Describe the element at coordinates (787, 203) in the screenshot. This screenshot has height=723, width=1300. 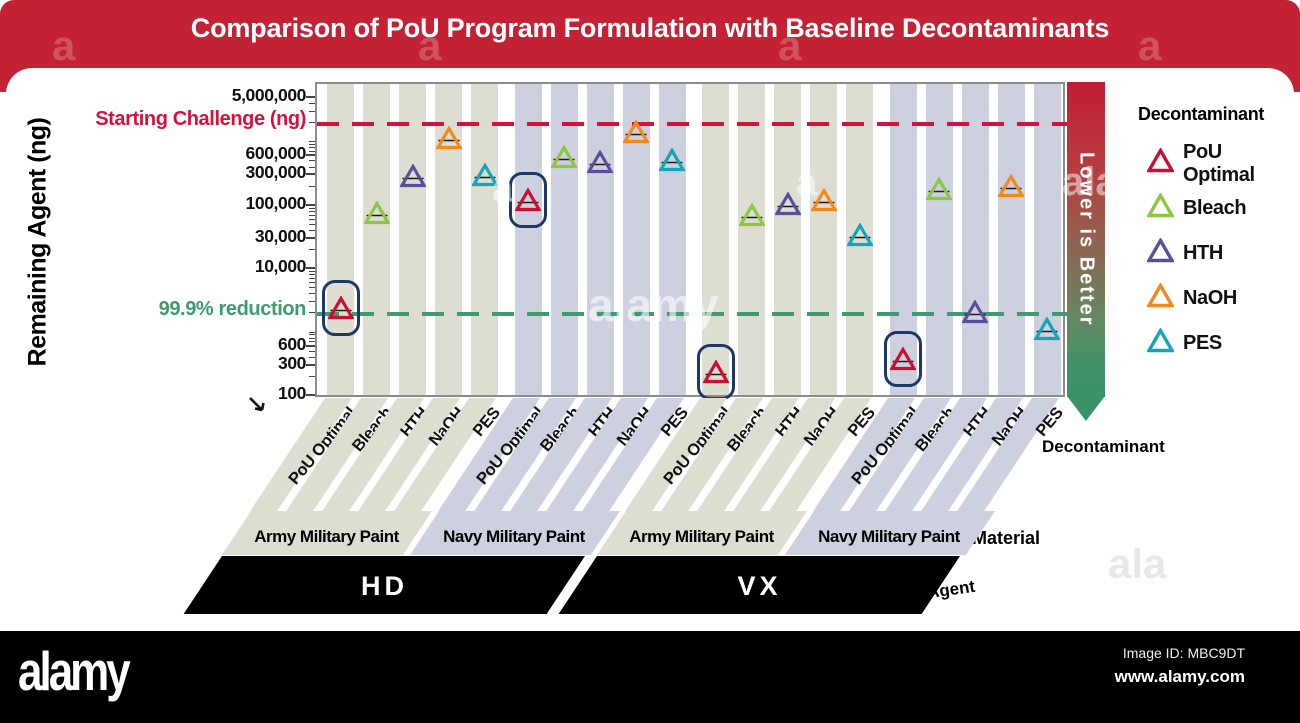
I see `marker-hth-vx-army-military-paint` at that location.